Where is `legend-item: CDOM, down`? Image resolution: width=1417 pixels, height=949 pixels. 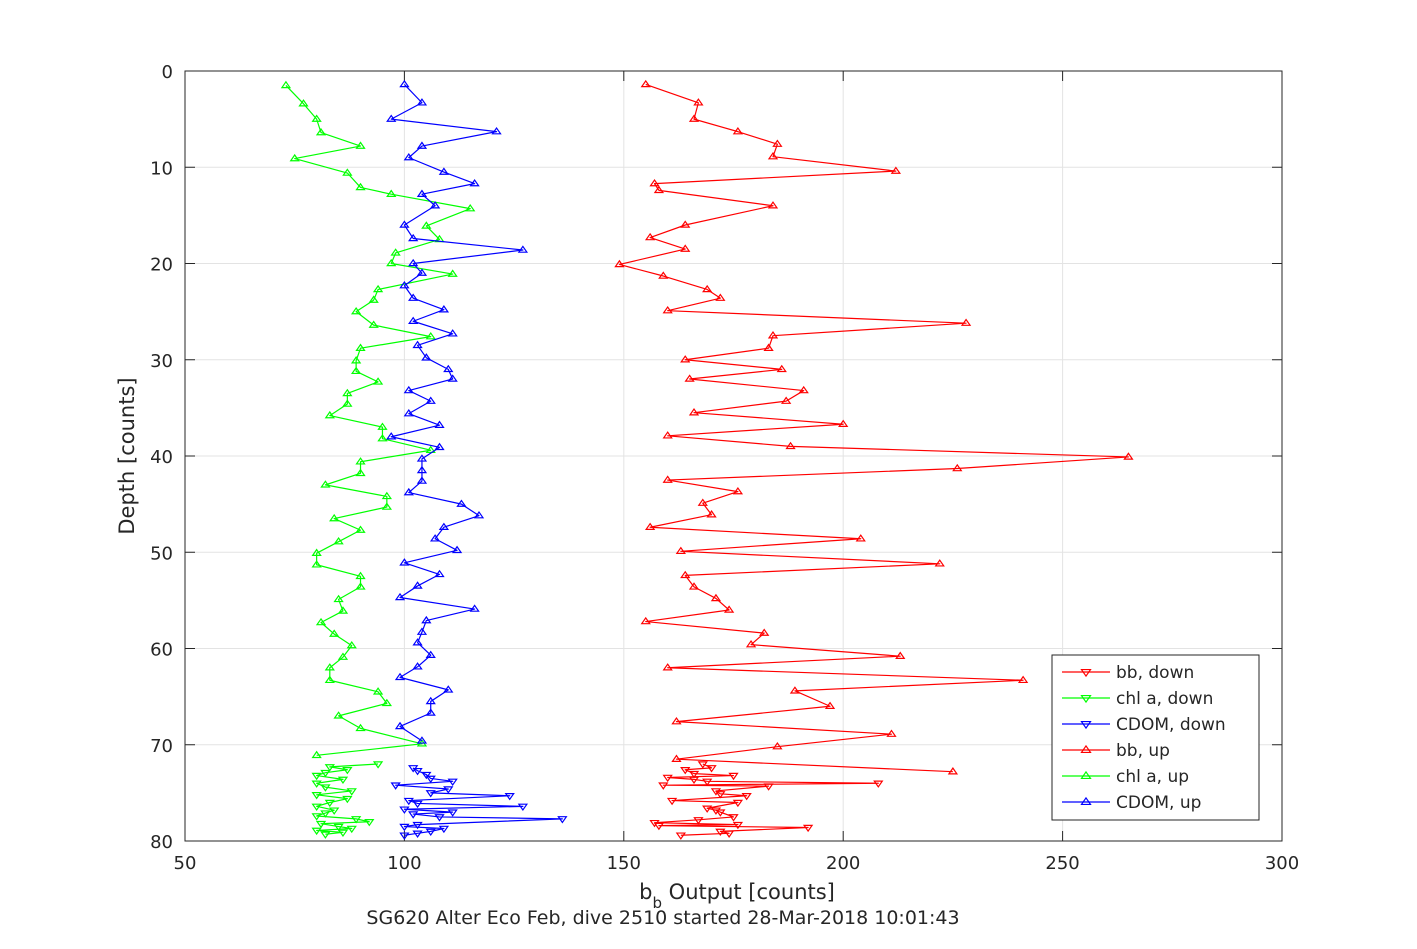 legend-item: CDOM, down is located at coordinates (1144, 725).